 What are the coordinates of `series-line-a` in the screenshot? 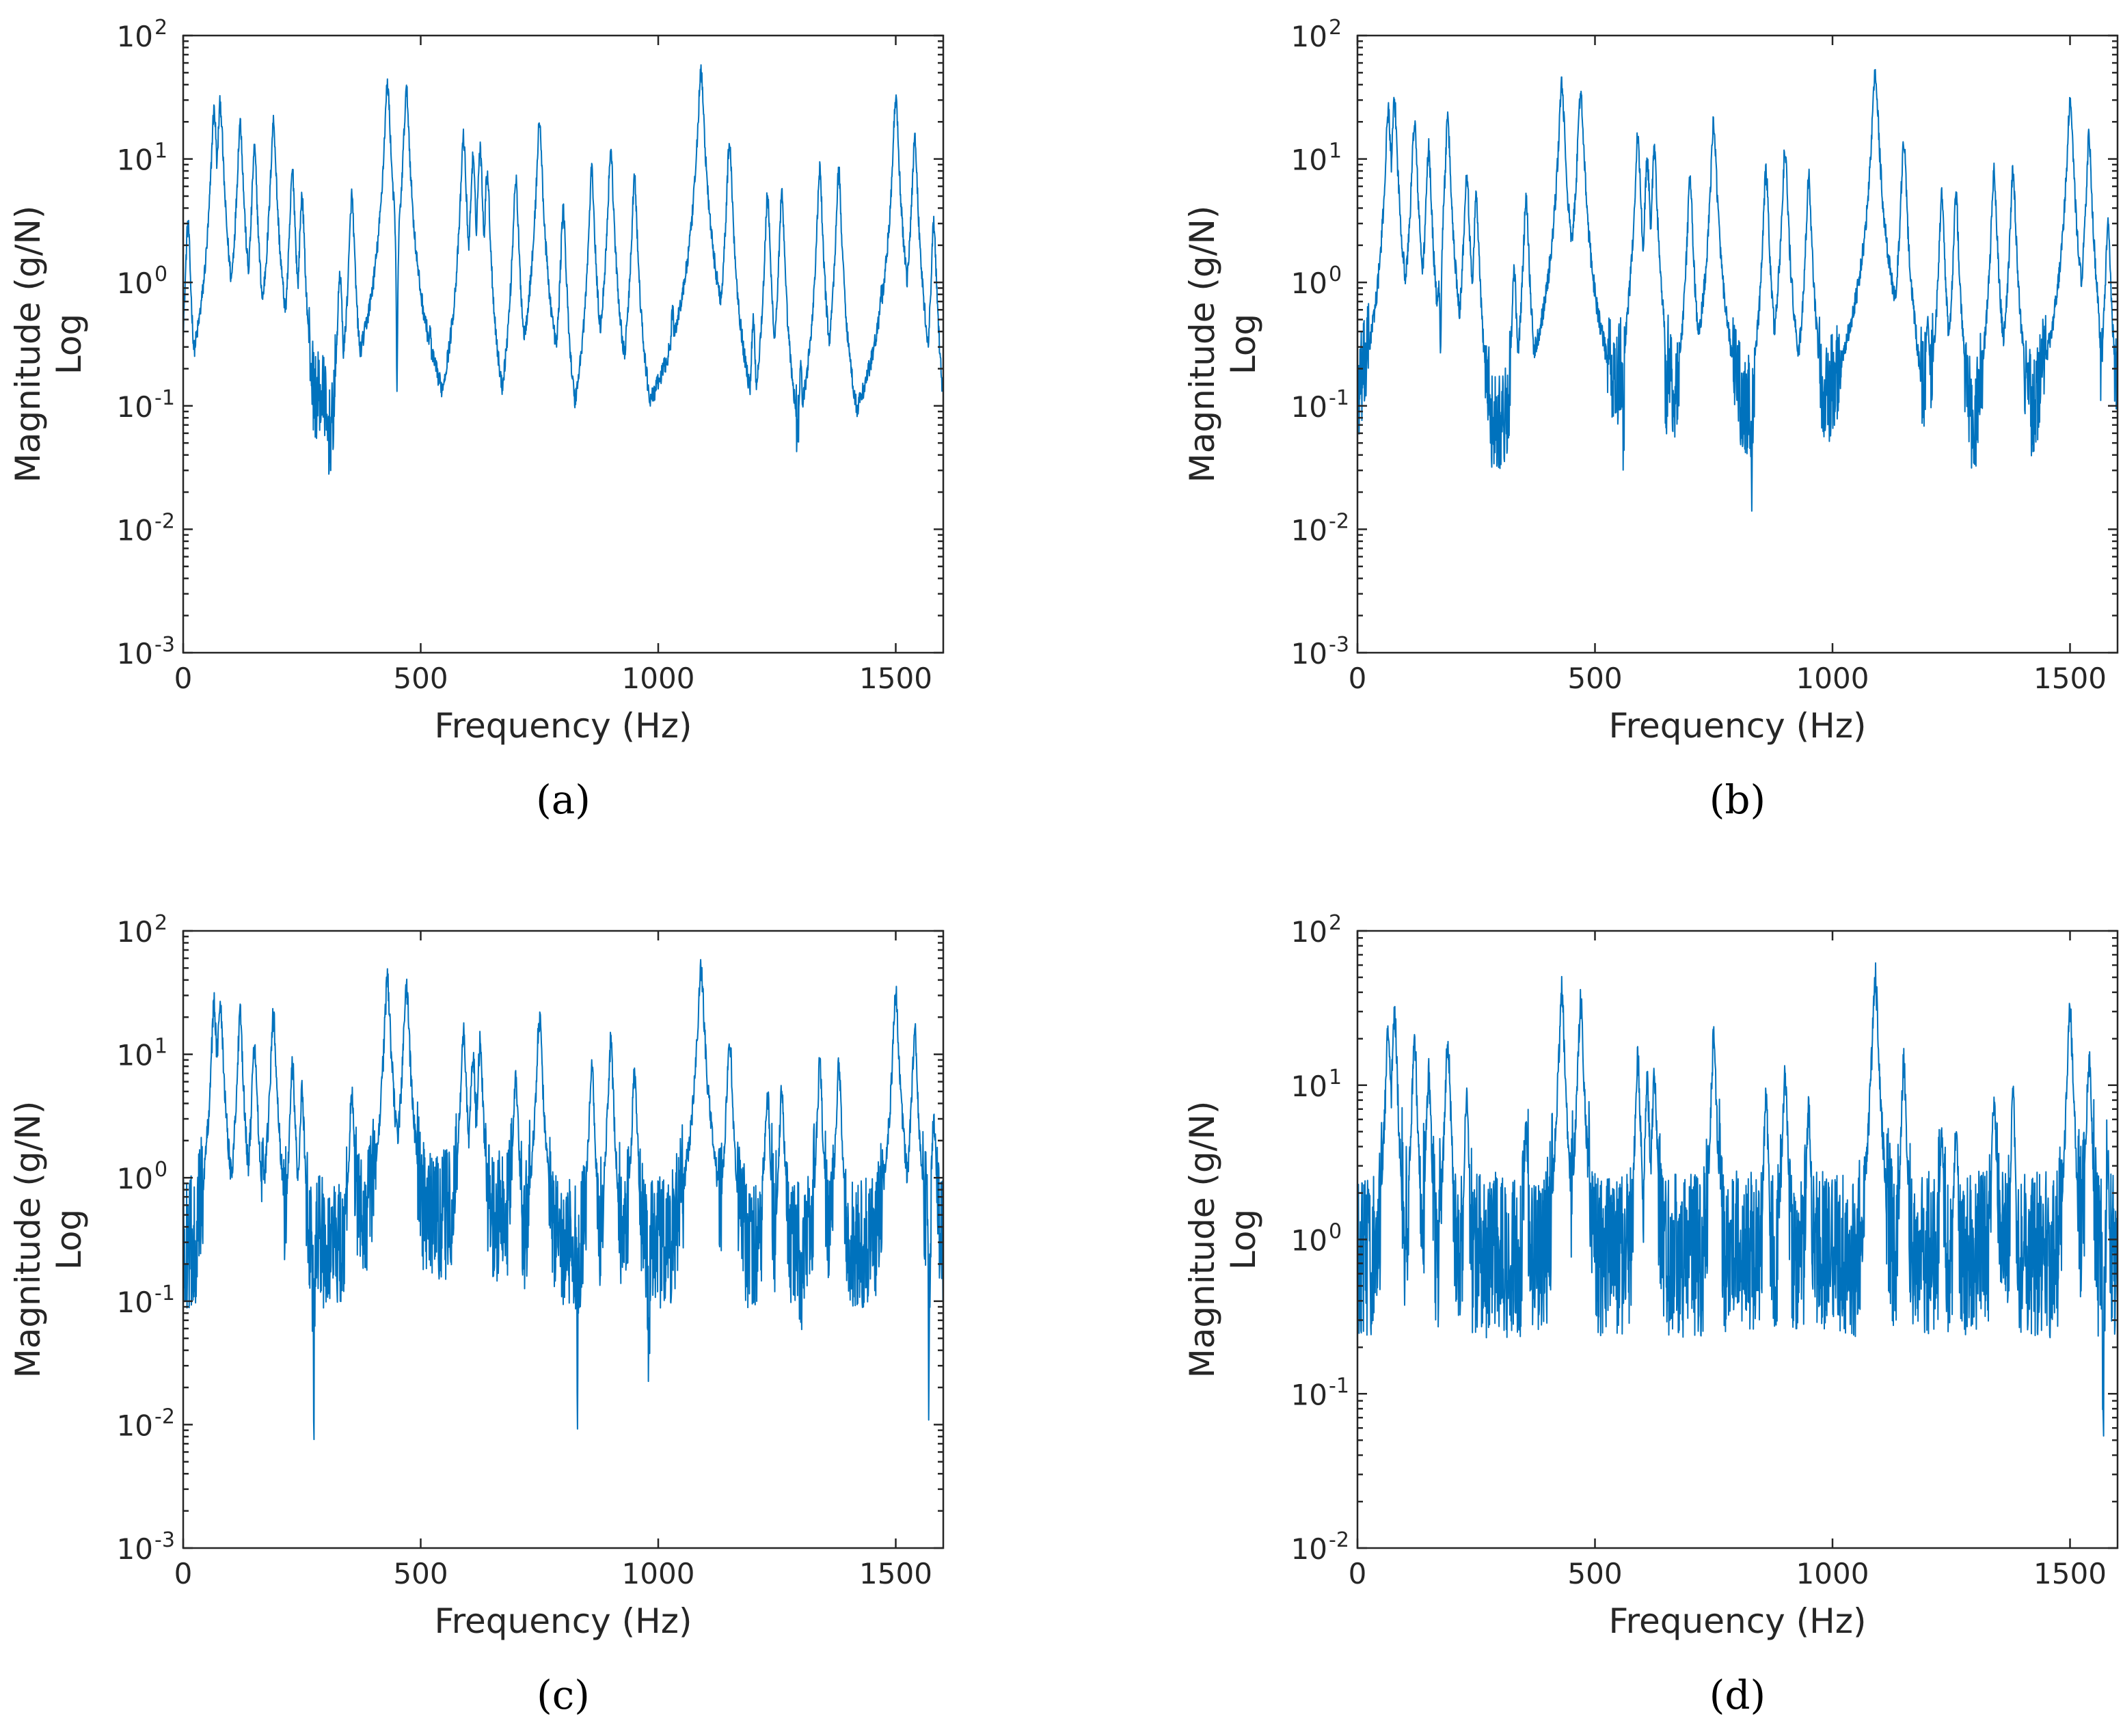 It's located at (563, 269).